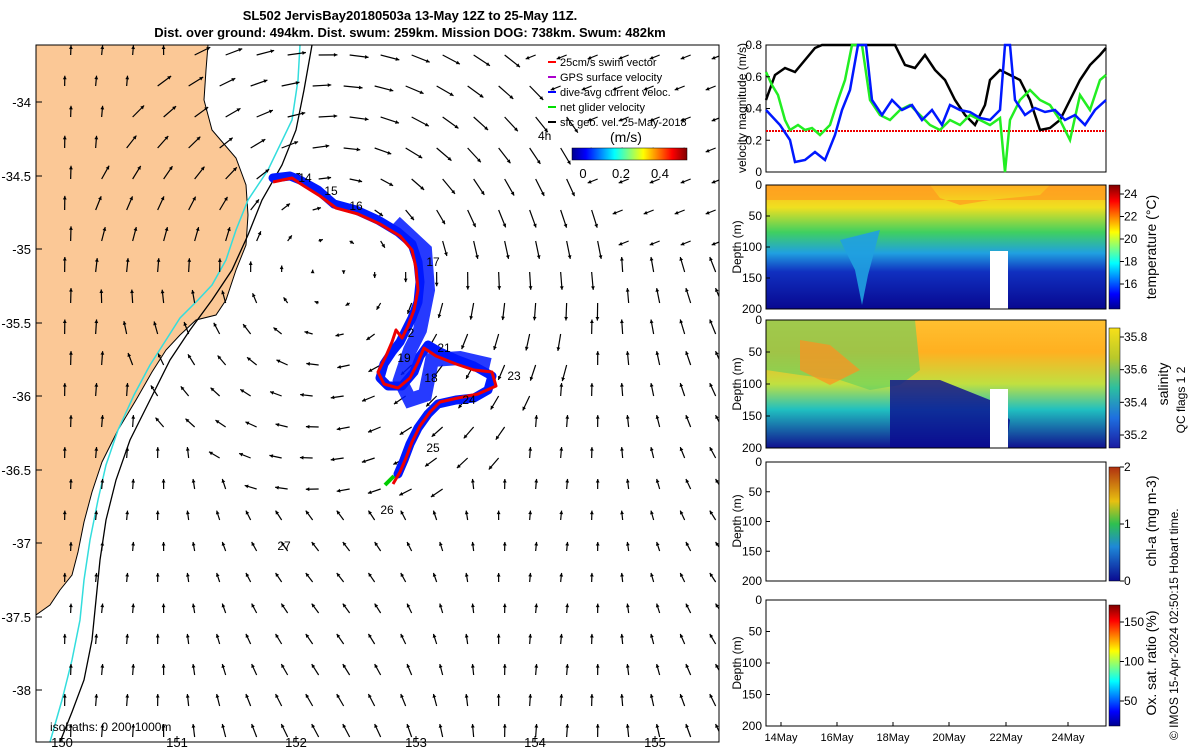 This screenshot has height=750, width=1200. I want to click on qc-flags-label: QC flags 1 2, so click(1181, 399).